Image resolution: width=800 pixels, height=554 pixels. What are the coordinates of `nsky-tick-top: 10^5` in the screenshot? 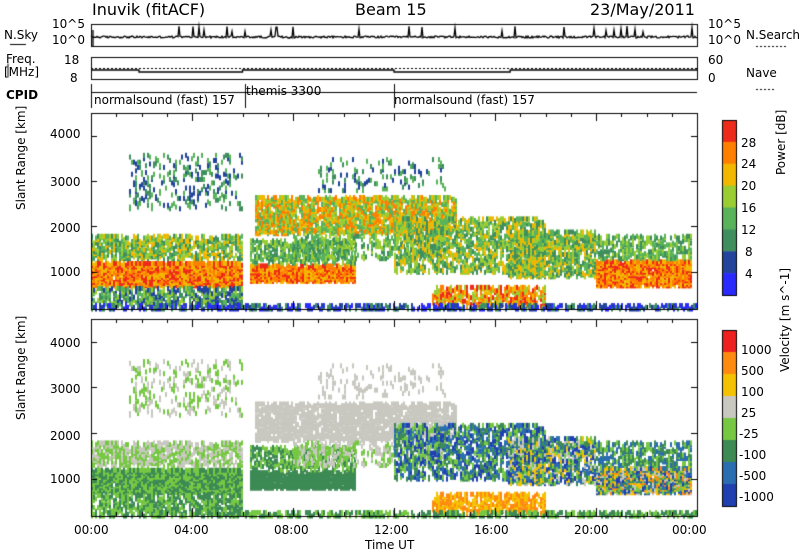 It's located at (68, 24).